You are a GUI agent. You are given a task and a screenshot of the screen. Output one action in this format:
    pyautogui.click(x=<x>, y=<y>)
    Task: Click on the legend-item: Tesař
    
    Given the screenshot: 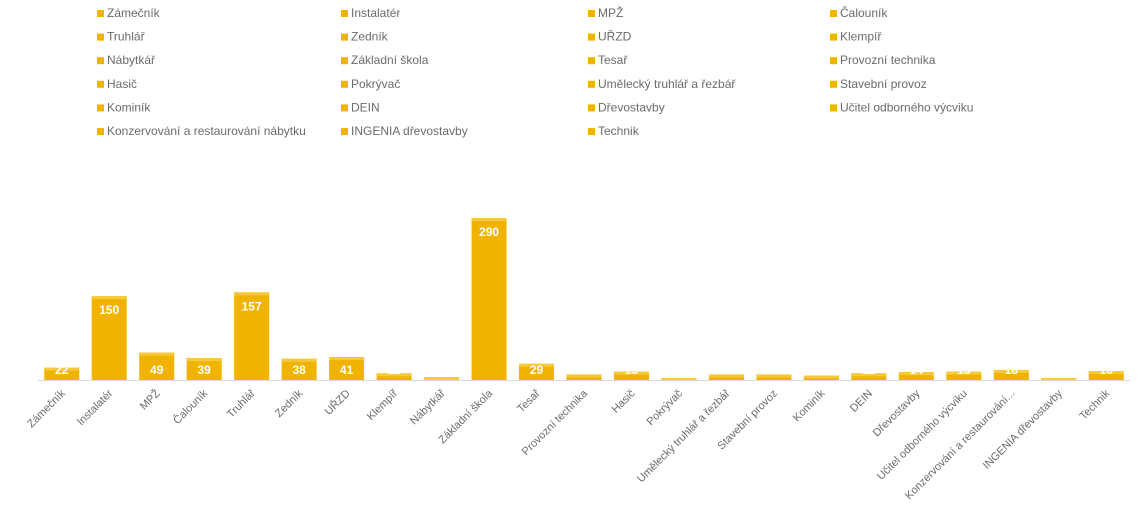 What is the action you would take?
    pyautogui.click(x=608, y=60)
    